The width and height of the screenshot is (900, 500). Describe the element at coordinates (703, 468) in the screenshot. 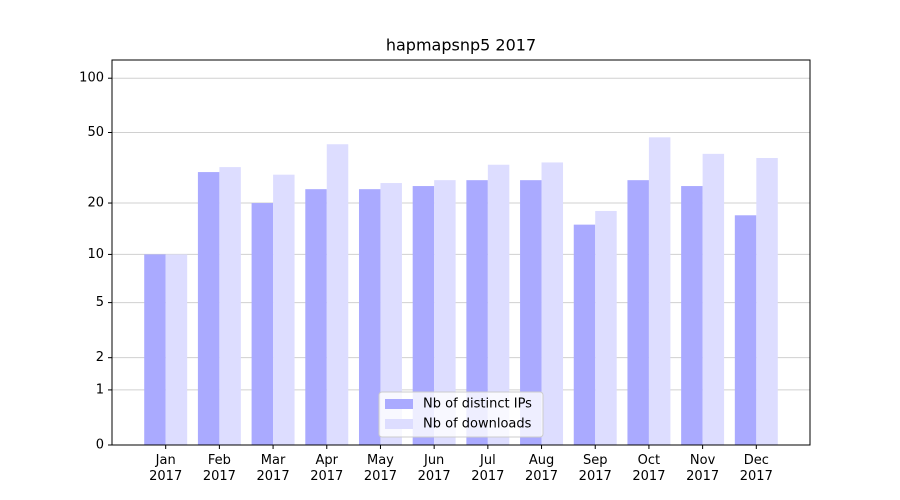

I see `x-tick-label: Nov 2017` at that location.